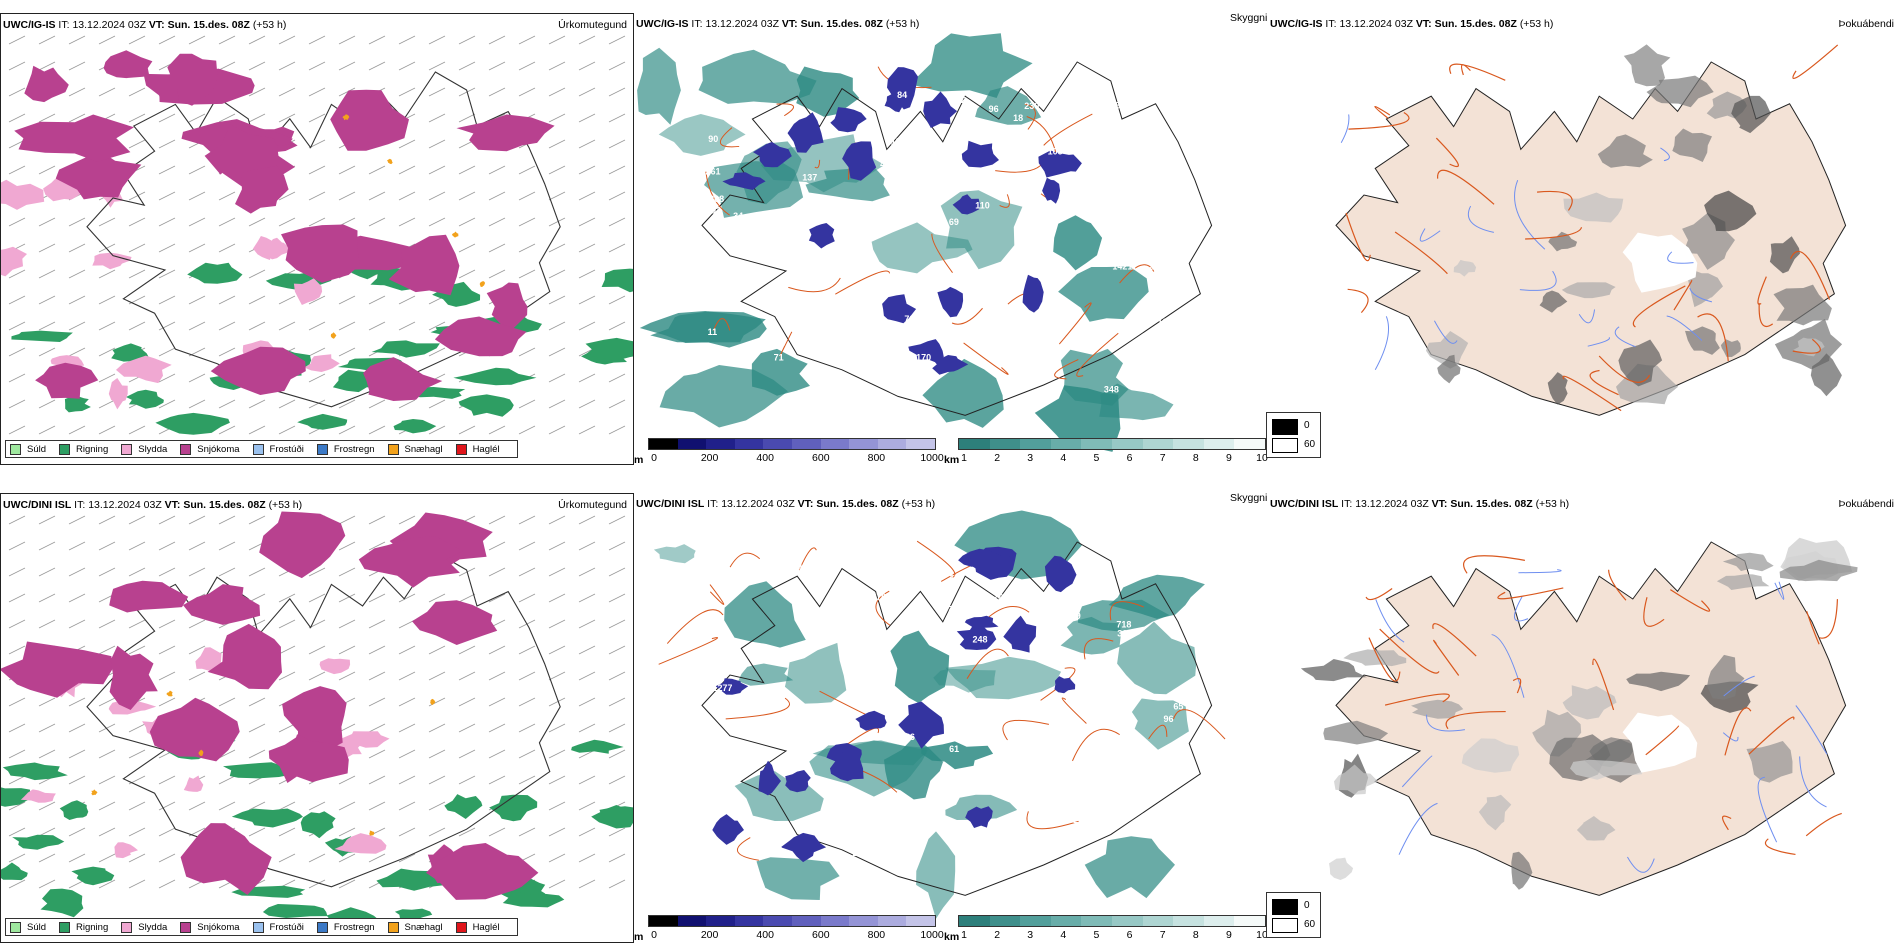 Image resolution: width=1900 pixels, height=950 pixels. Describe the element at coordinates (1249, 921) in the screenshot. I see `colorbar-segment` at that location.